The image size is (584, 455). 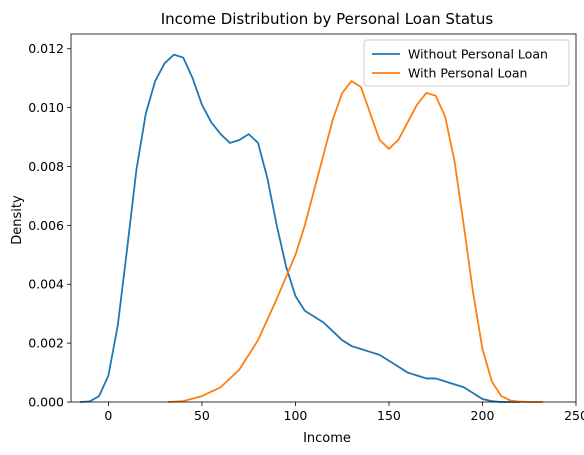 What do you see at coordinates (327, 438) in the screenshot?
I see `x-axis-label: Income` at bounding box center [327, 438].